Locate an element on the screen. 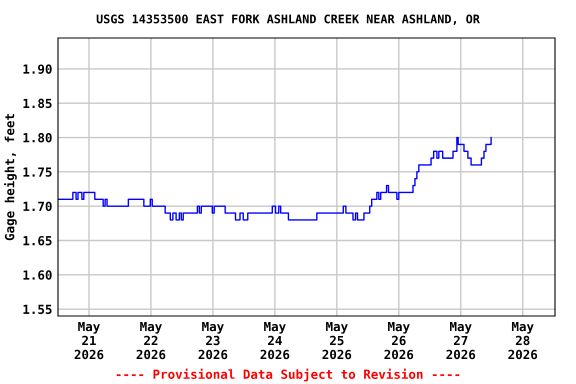 This screenshot has width=576, height=384. y-tick-label: 1.60 is located at coordinates (37, 275).